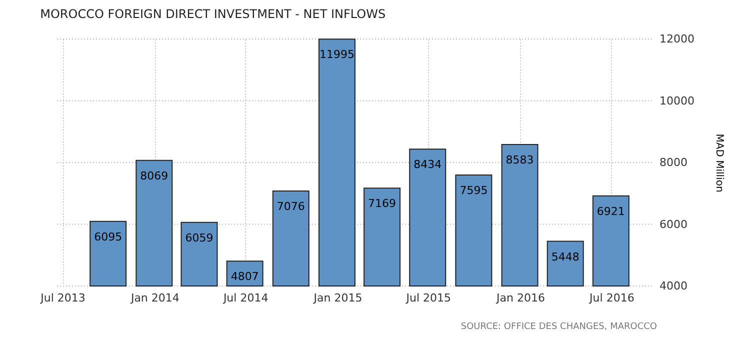 The image size is (730, 340). I want to click on x-tick-label: Jan 2015, so click(337, 298).